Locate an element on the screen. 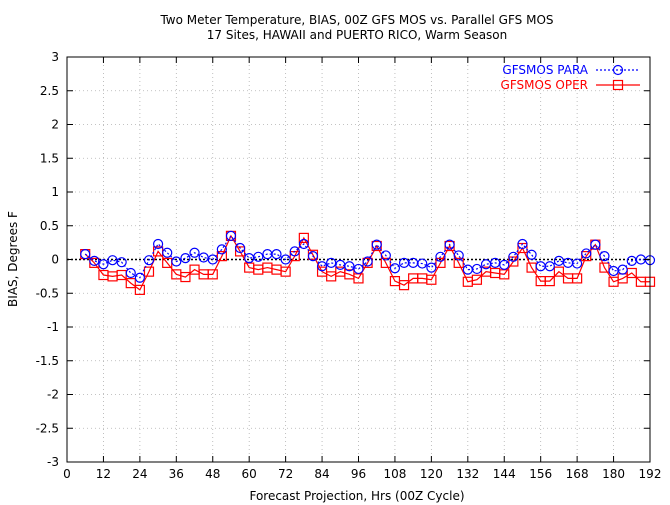 The width and height of the screenshot is (670, 505). x-tick-label: 48 is located at coordinates (212, 474).